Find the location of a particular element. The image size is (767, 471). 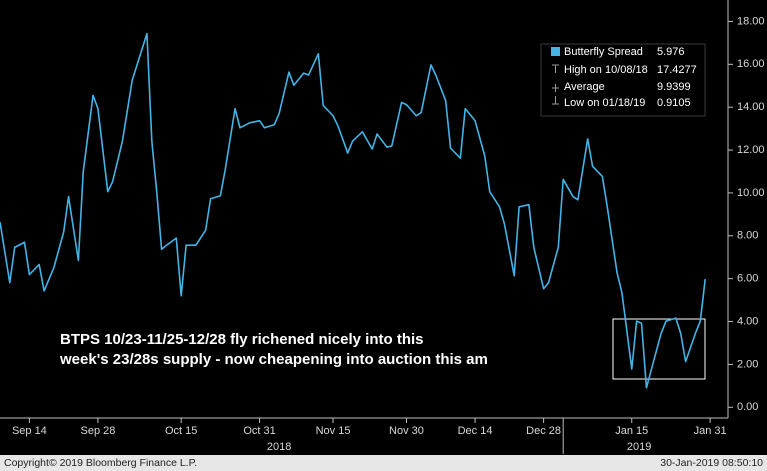

legend-value: 9.9399 is located at coordinates (674, 87).